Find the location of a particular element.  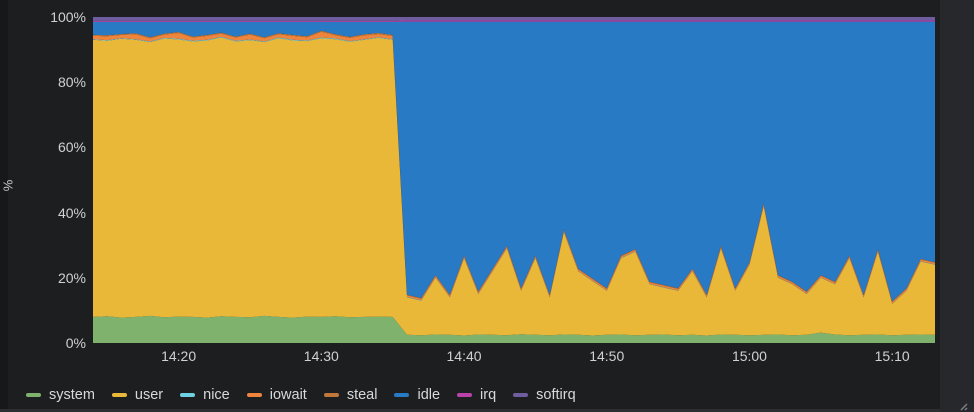

legend-label: idle is located at coordinates (429, 395).